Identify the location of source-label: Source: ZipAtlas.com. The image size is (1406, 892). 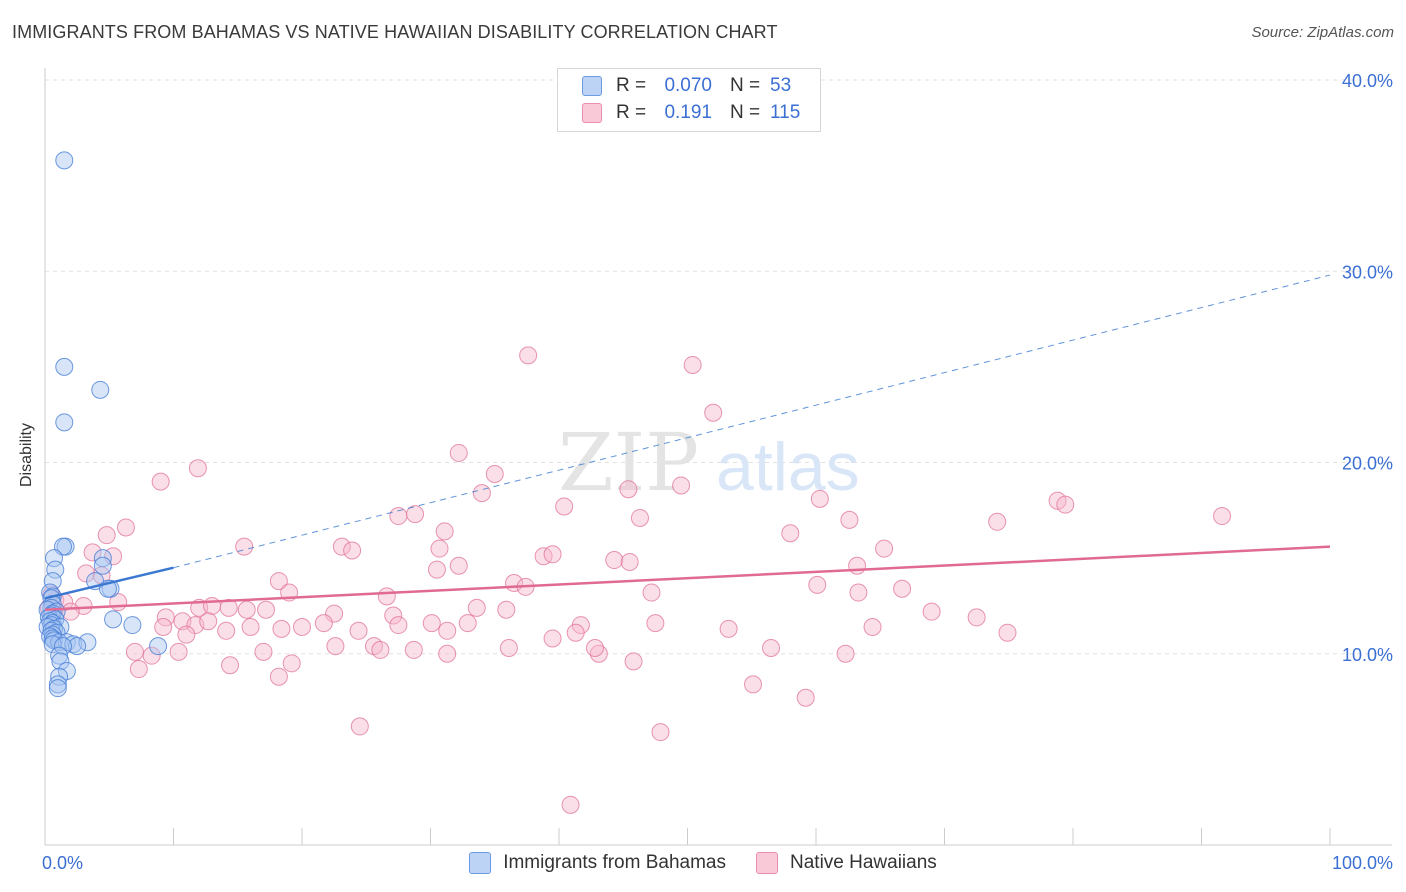
(1322, 32).